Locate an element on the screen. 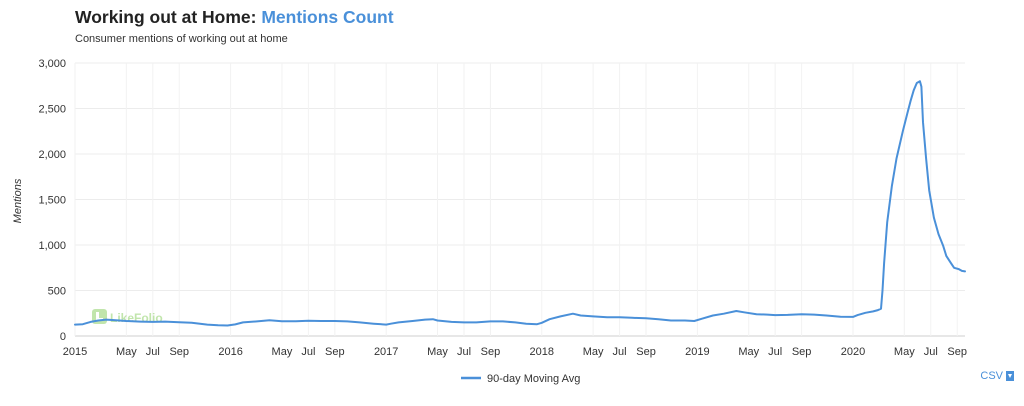 The image size is (1024, 406). y-tick-label: 500 is located at coordinates (57, 292).